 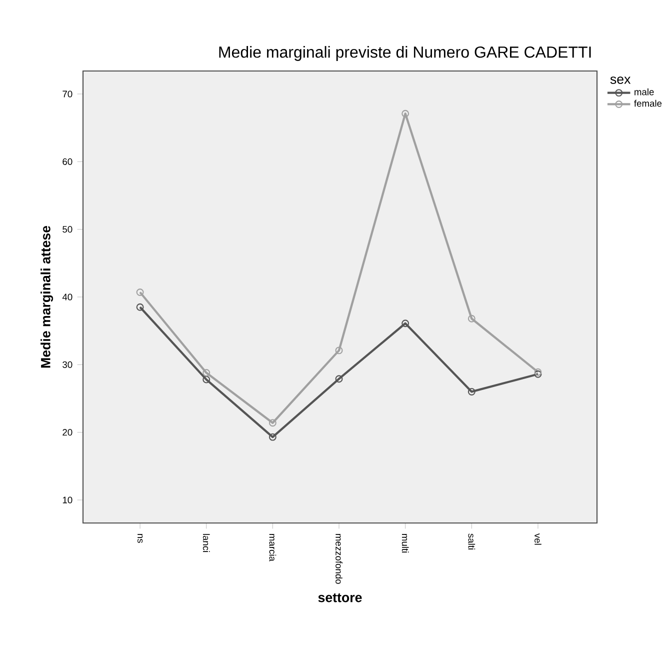 I want to click on legend-title: sex, so click(x=620, y=80).